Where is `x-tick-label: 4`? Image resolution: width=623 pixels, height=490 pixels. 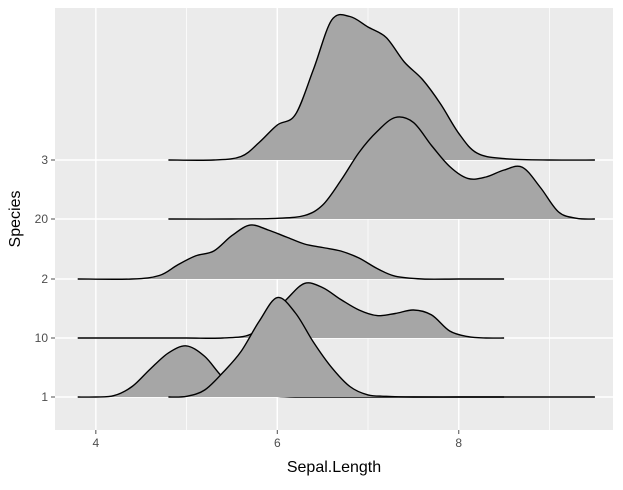
x-tick-label: 4 is located at coordinates (95, 443).